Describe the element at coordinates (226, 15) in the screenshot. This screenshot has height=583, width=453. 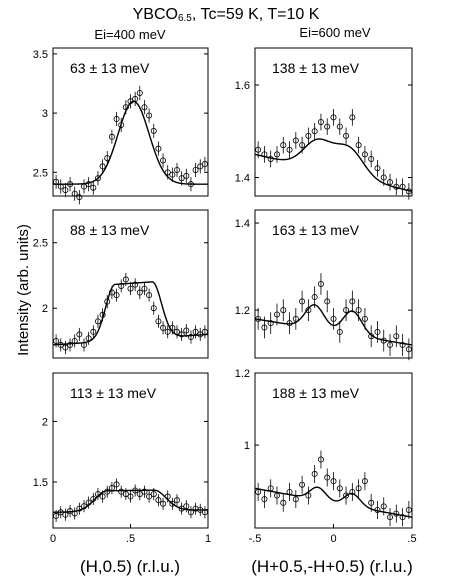
I see `figure-title: YBCO6.5, Tc=59 K, T=10 K` at that location.